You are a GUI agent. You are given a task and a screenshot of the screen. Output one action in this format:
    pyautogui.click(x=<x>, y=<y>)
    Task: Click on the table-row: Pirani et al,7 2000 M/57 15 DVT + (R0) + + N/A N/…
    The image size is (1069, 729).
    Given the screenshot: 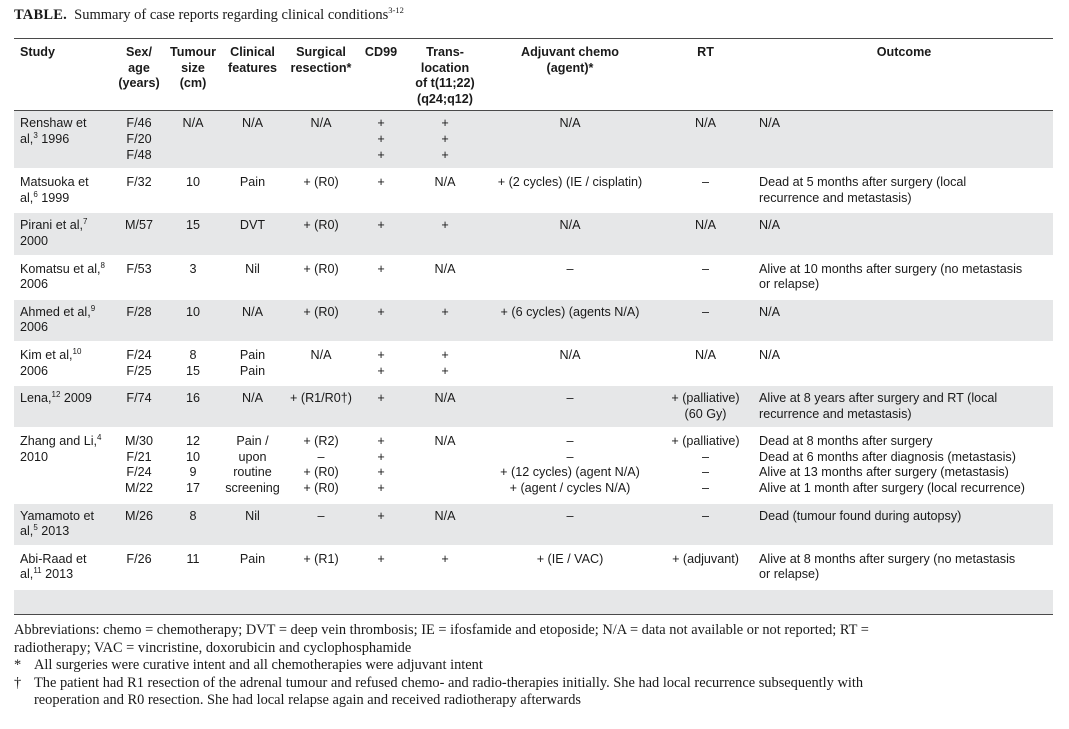 What is the action you would take?
    pyautogui.click(x=533, y=234)
    